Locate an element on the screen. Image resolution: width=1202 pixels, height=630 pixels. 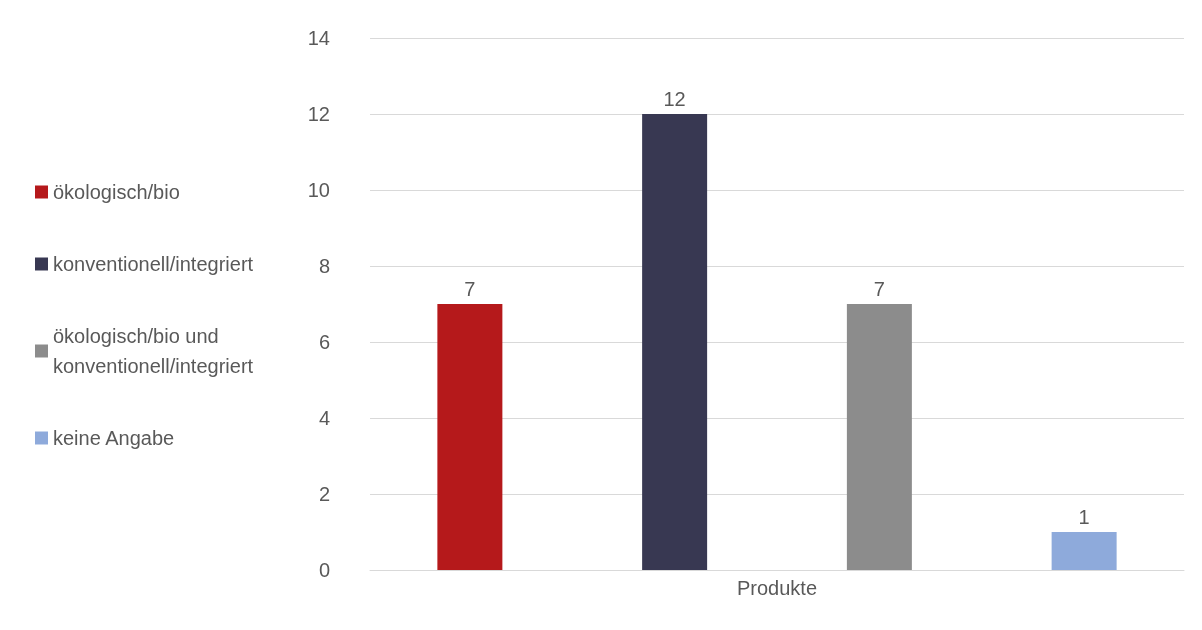
y-tick-label: 0 is located at coordinates (324, 570).